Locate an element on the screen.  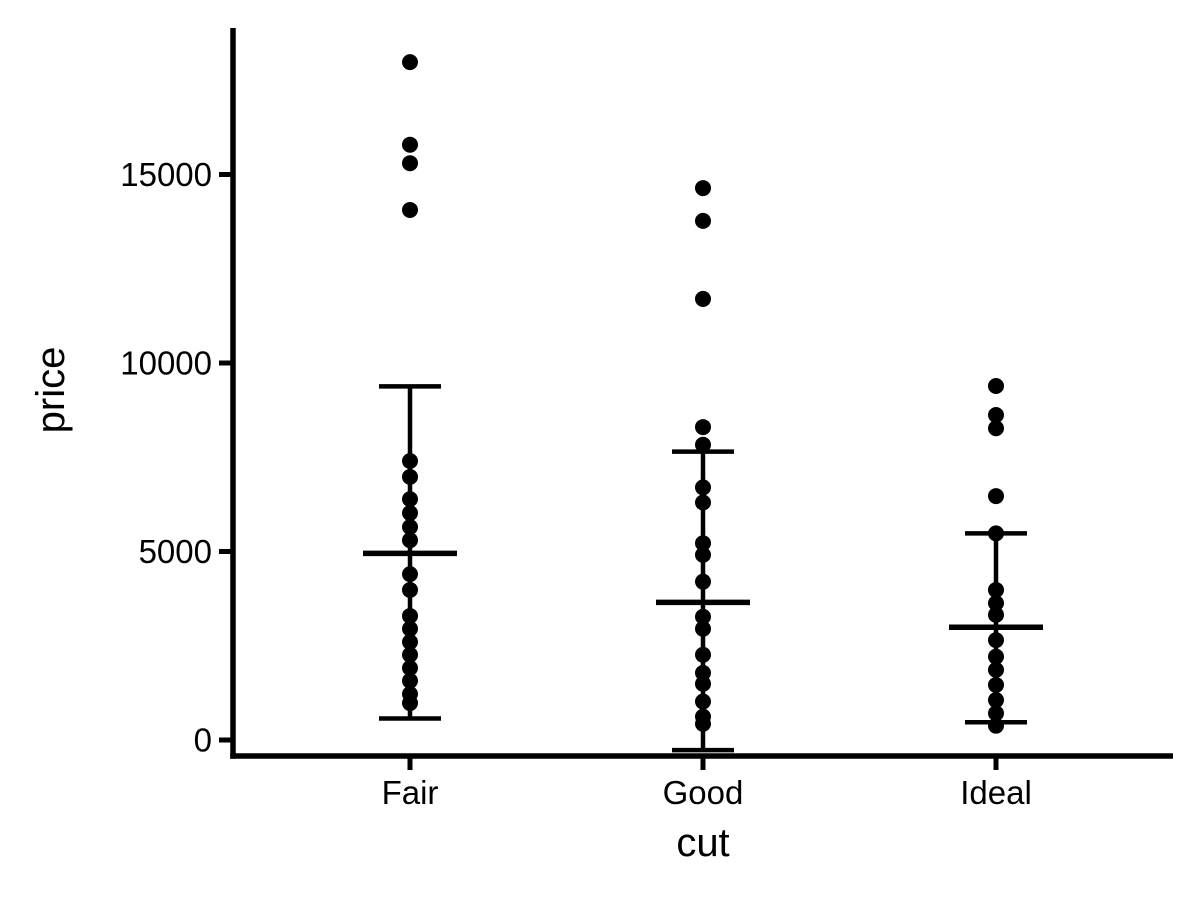
x-tick-label: Fair is located at coordinates (410, 792).